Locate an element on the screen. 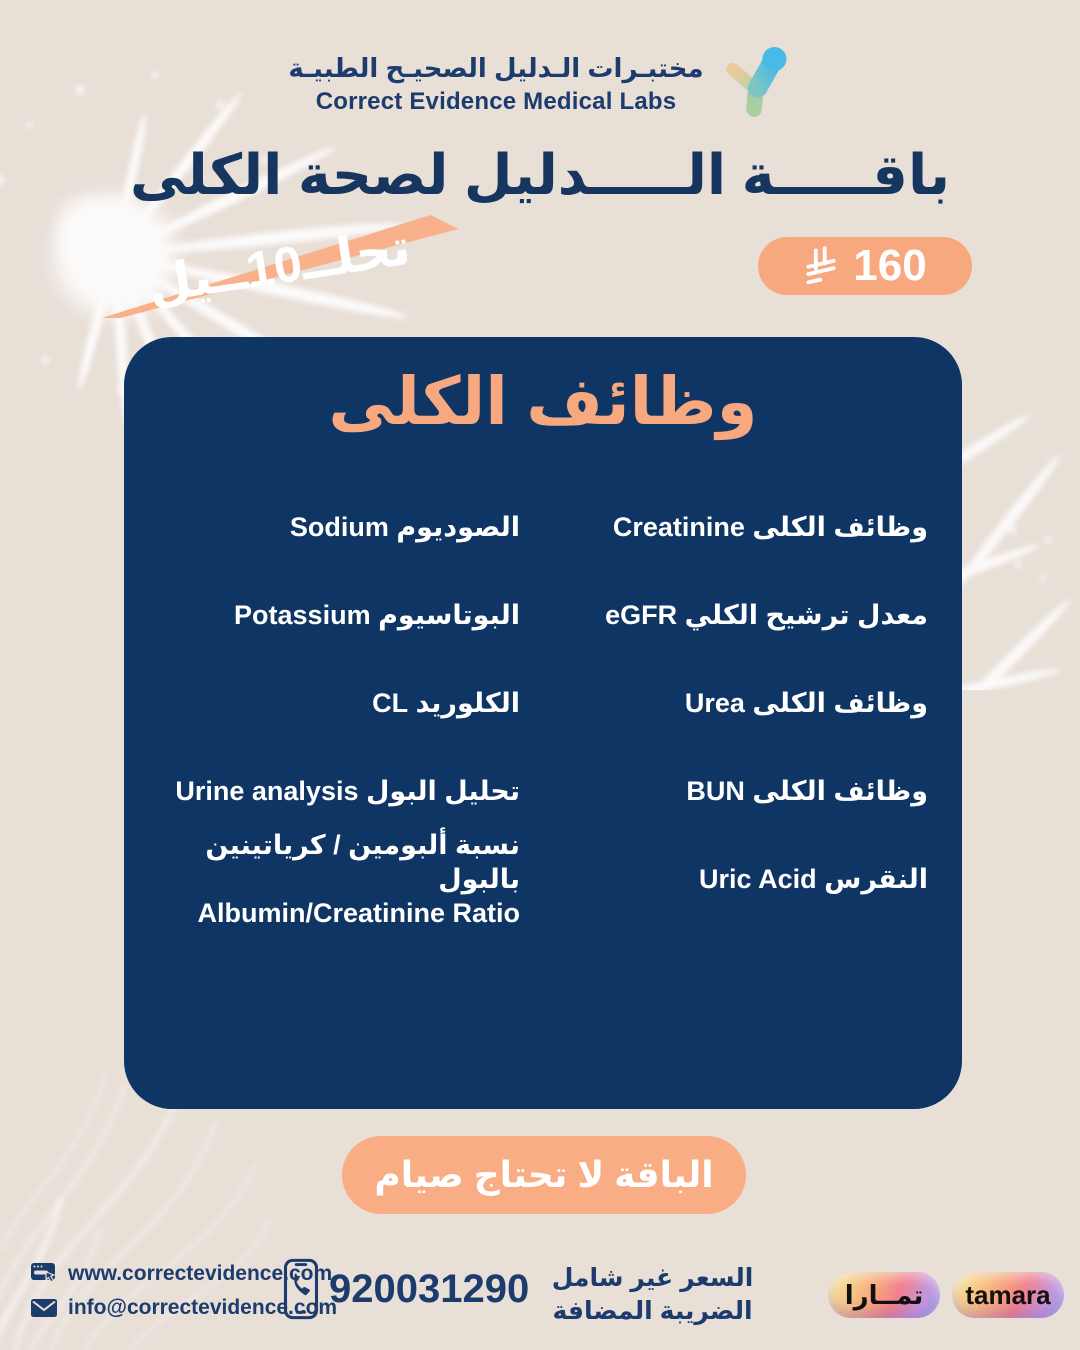 Image resolution: width=1080 pixels, height=1350 pixels. test-item: وظائف الكلى BUN is located at coordinates (807, 791).